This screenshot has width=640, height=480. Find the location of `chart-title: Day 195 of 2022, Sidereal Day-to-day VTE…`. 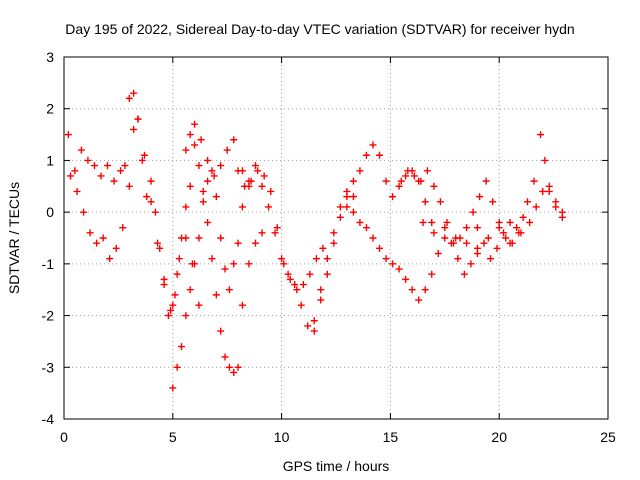

chart-title: Day 195 of 2022, Sidereal Day-to-day VTE… is located at coordinates (319, 29).